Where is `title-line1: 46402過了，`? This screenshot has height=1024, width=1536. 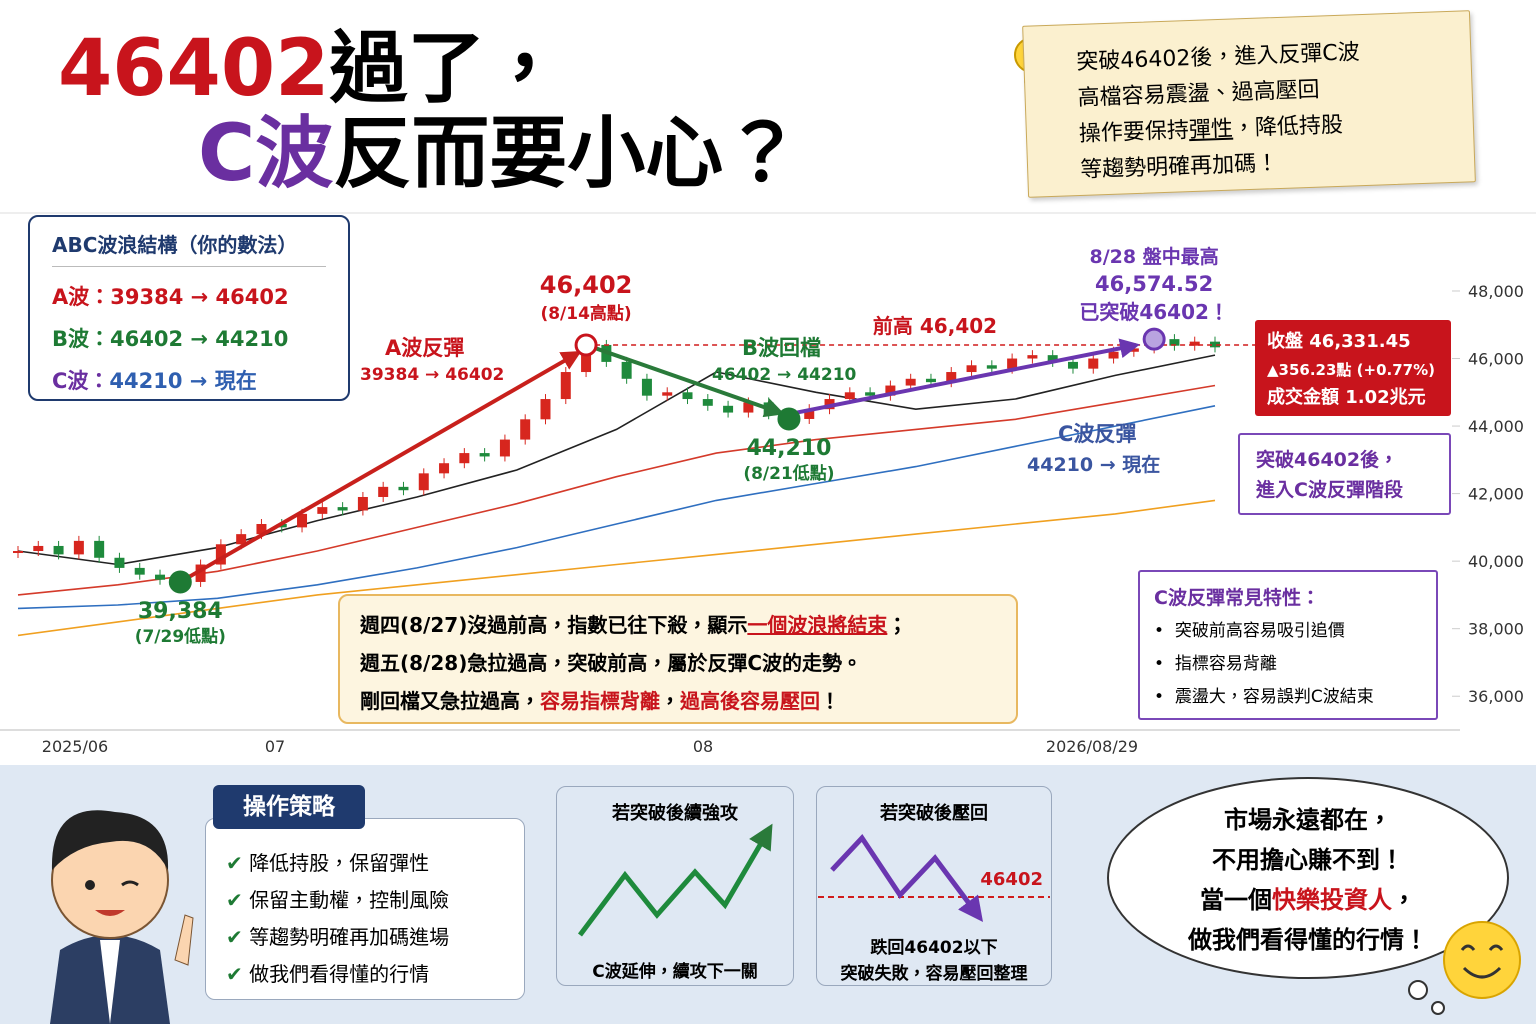
title-line1: 46402過了， is located at coordinates (310, 69).